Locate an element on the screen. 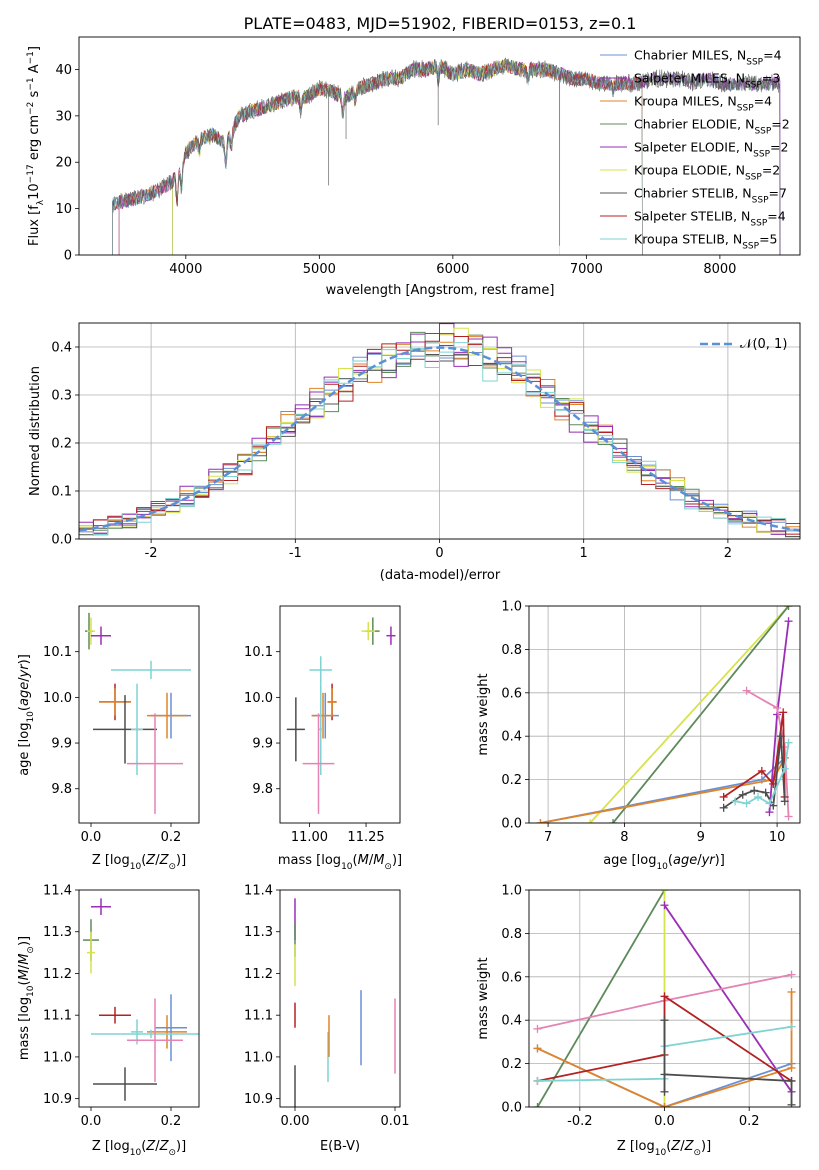  label-part: Chabrier ELODIE, N is located at coordinates (694, 124).